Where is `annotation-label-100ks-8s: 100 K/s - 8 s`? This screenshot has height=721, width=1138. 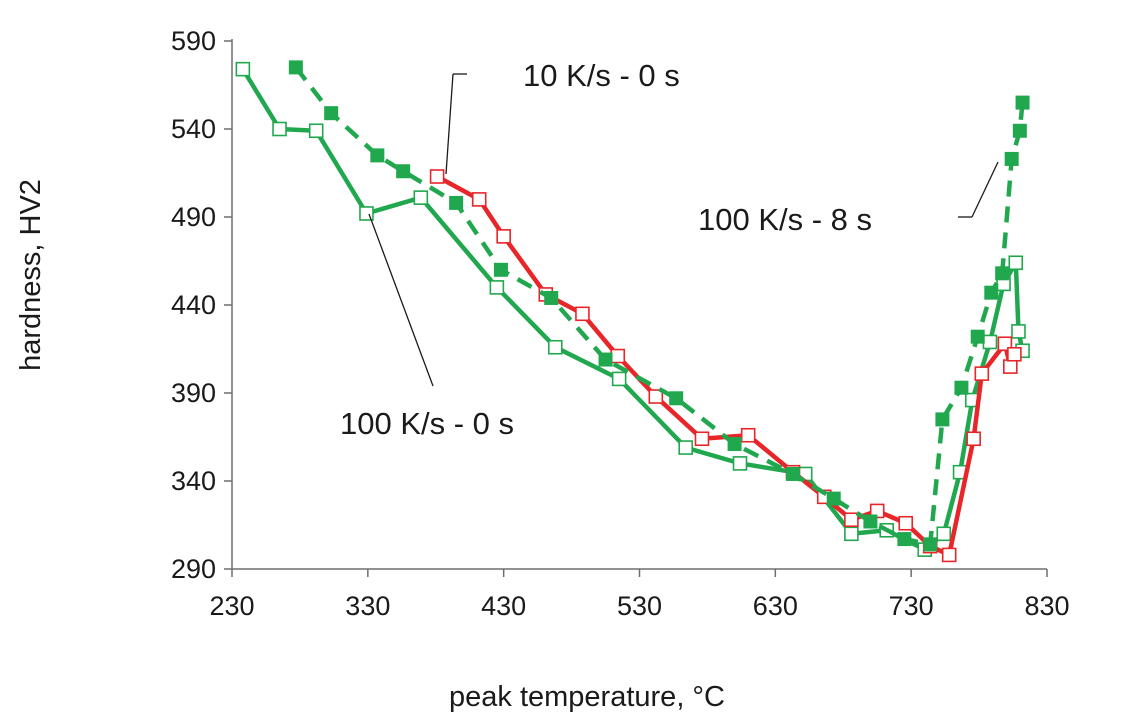
annotation-label-100ks-8s: 100 K/s - 8 s is located at coordinates (785, 219).